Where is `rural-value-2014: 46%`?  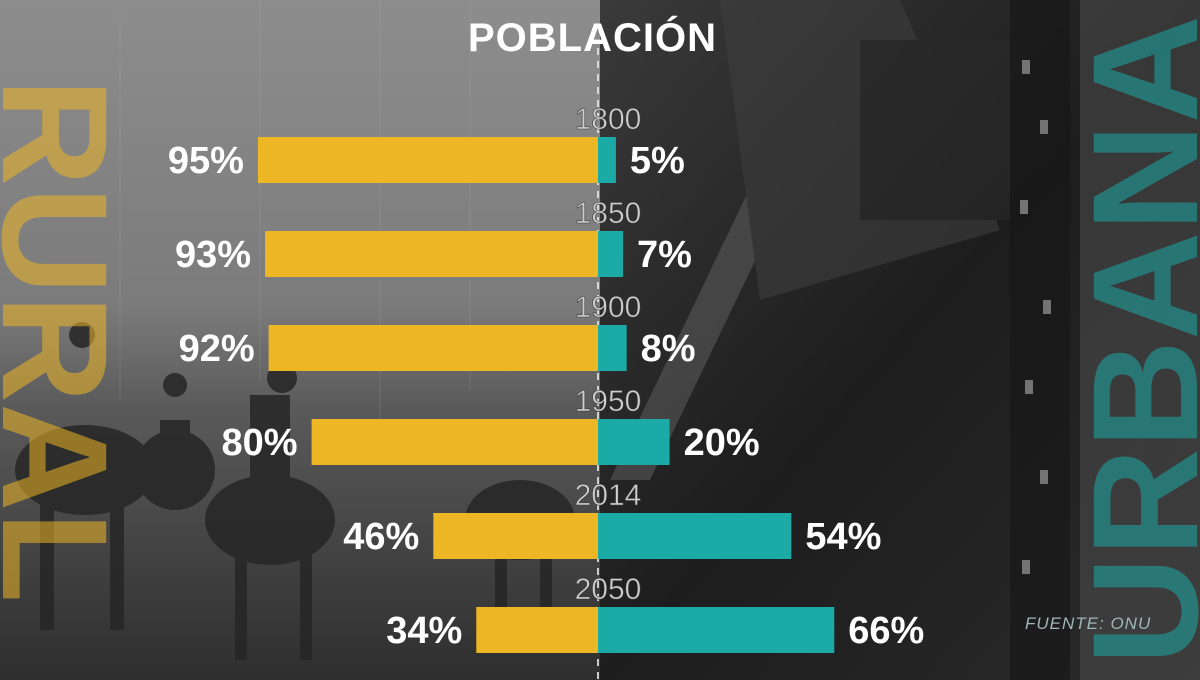 rural-value-2014: 46% is located at coordinates (381, 537).